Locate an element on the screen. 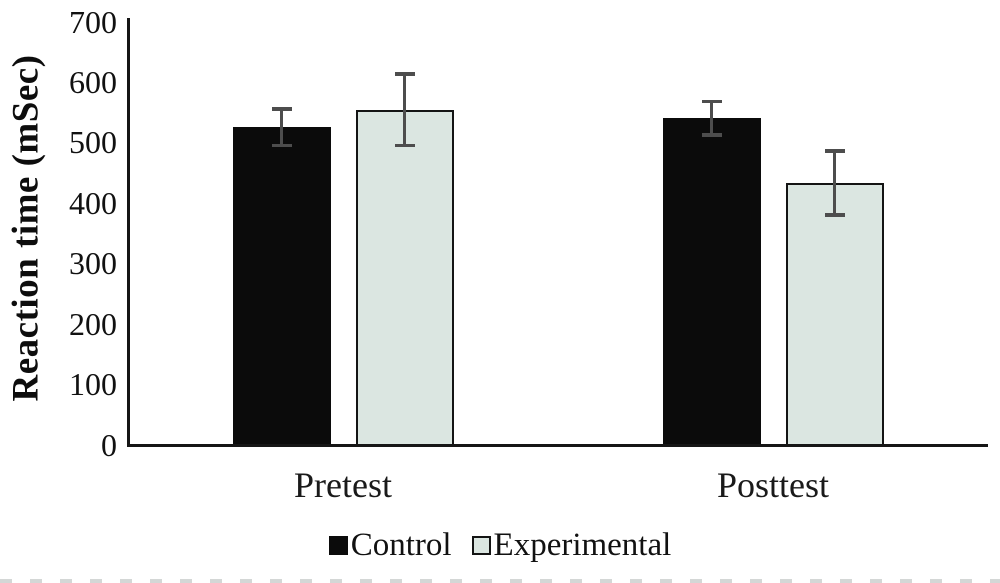 This screenshot has width=1000, height=583. bar-control-pretest is located at coordinates (281, 287).